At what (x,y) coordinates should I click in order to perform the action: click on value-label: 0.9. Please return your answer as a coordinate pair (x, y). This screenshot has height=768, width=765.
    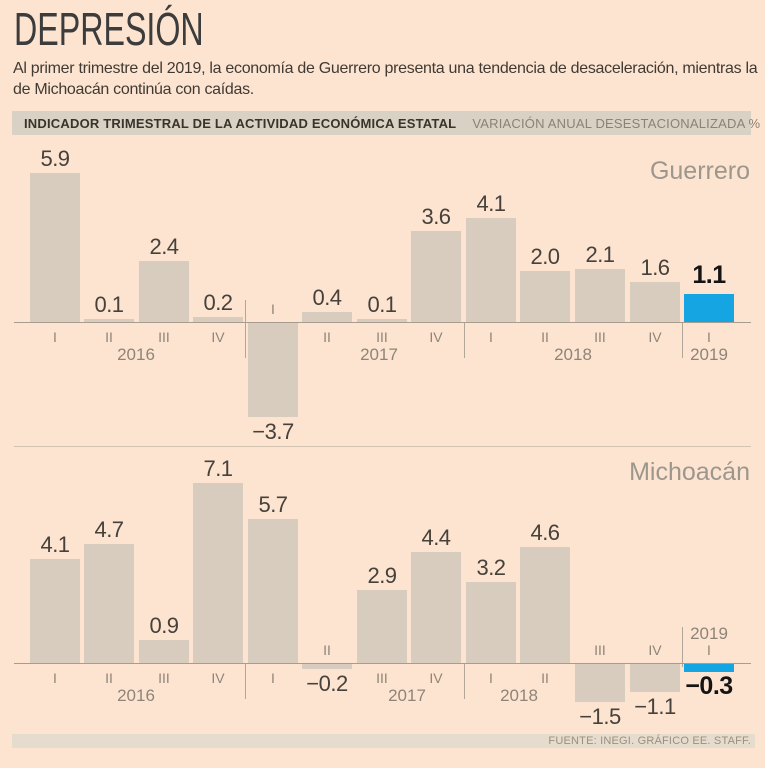
    Looking at the image, I should click on (164, 625).